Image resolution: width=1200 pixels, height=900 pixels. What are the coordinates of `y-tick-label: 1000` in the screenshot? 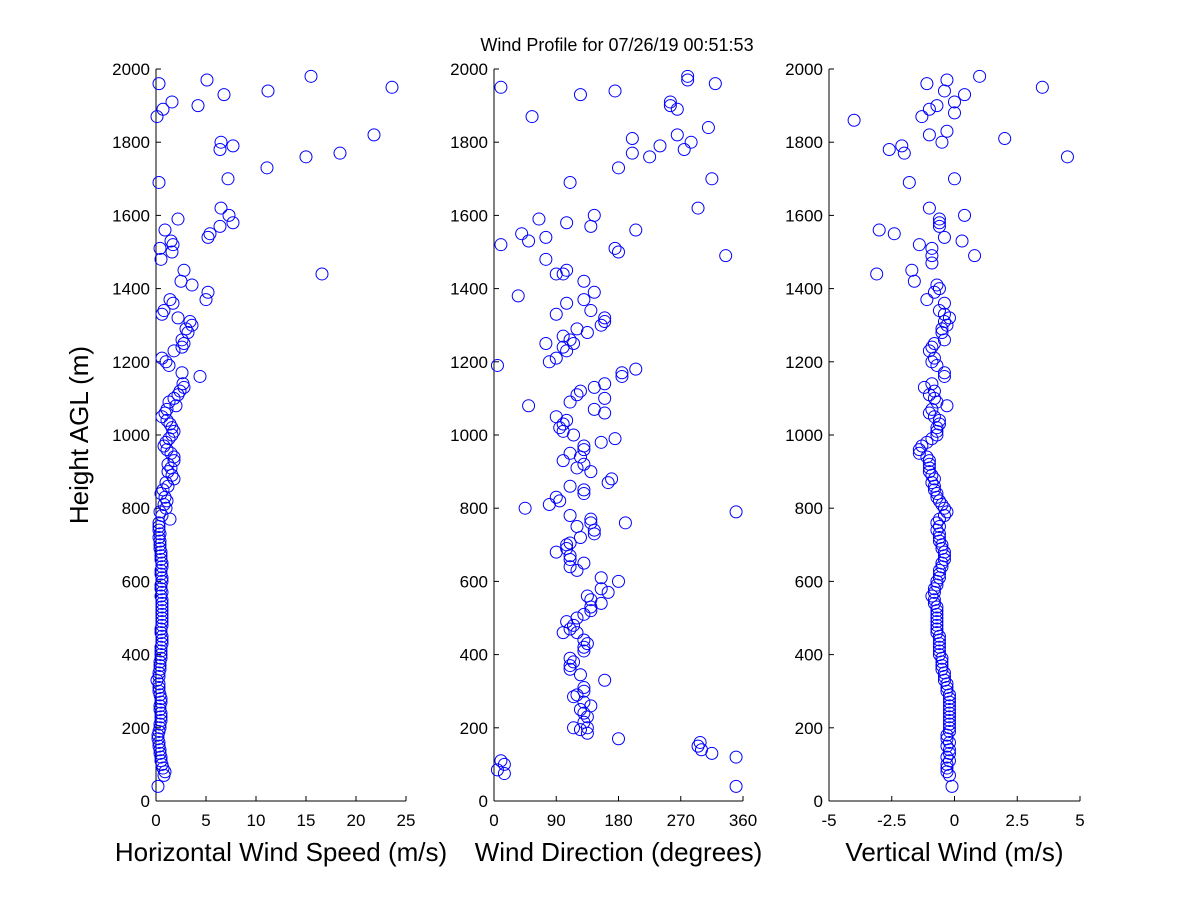 It's located at (804, 435).